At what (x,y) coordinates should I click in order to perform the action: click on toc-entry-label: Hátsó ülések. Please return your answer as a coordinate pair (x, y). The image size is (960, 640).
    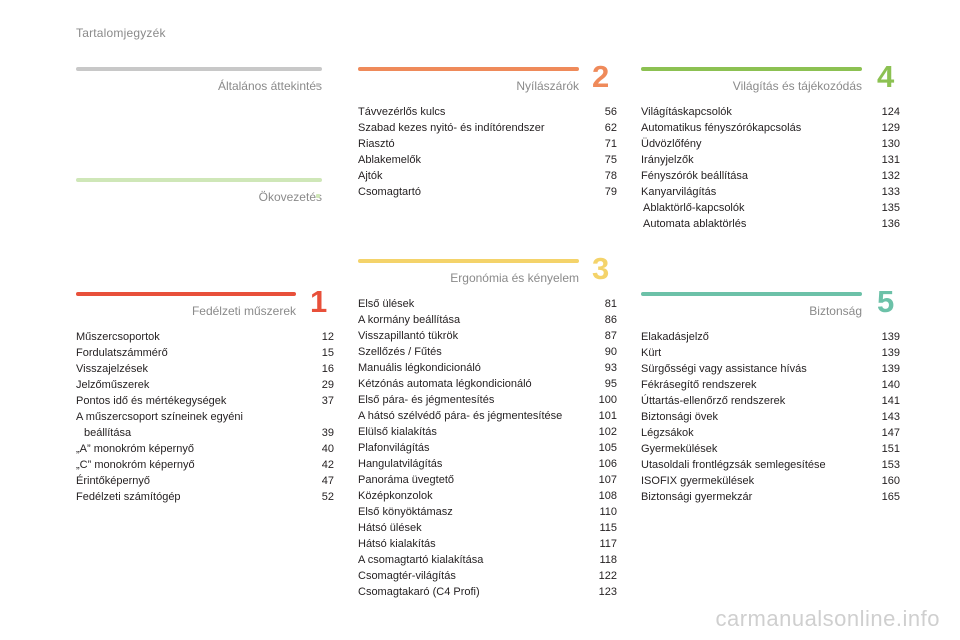
    Looking at the image, I should click on (478, 528).